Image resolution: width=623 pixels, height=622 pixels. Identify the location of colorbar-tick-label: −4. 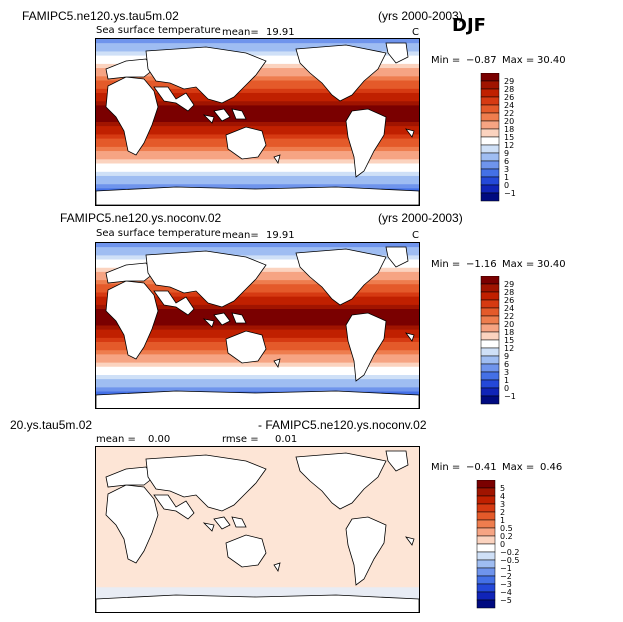
(506, 592).